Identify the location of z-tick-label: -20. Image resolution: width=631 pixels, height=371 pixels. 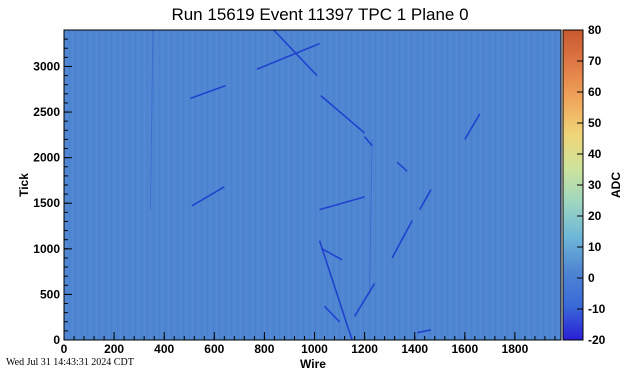
(597, 340).